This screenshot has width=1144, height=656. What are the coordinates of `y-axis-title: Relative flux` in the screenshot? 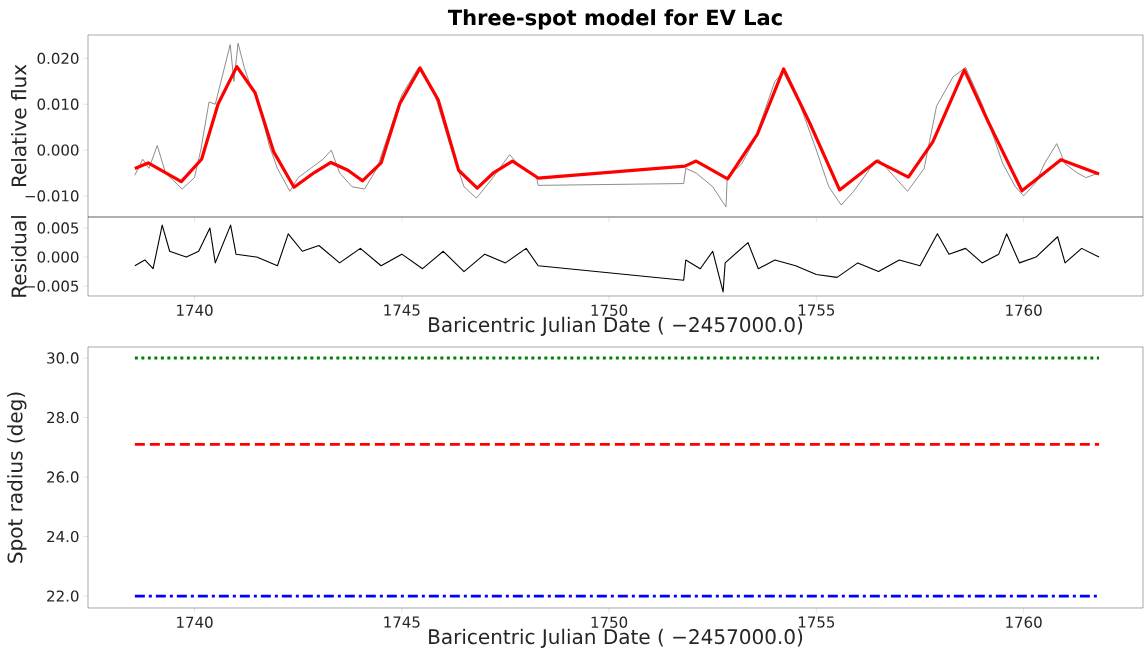 It's located at (18, 125).